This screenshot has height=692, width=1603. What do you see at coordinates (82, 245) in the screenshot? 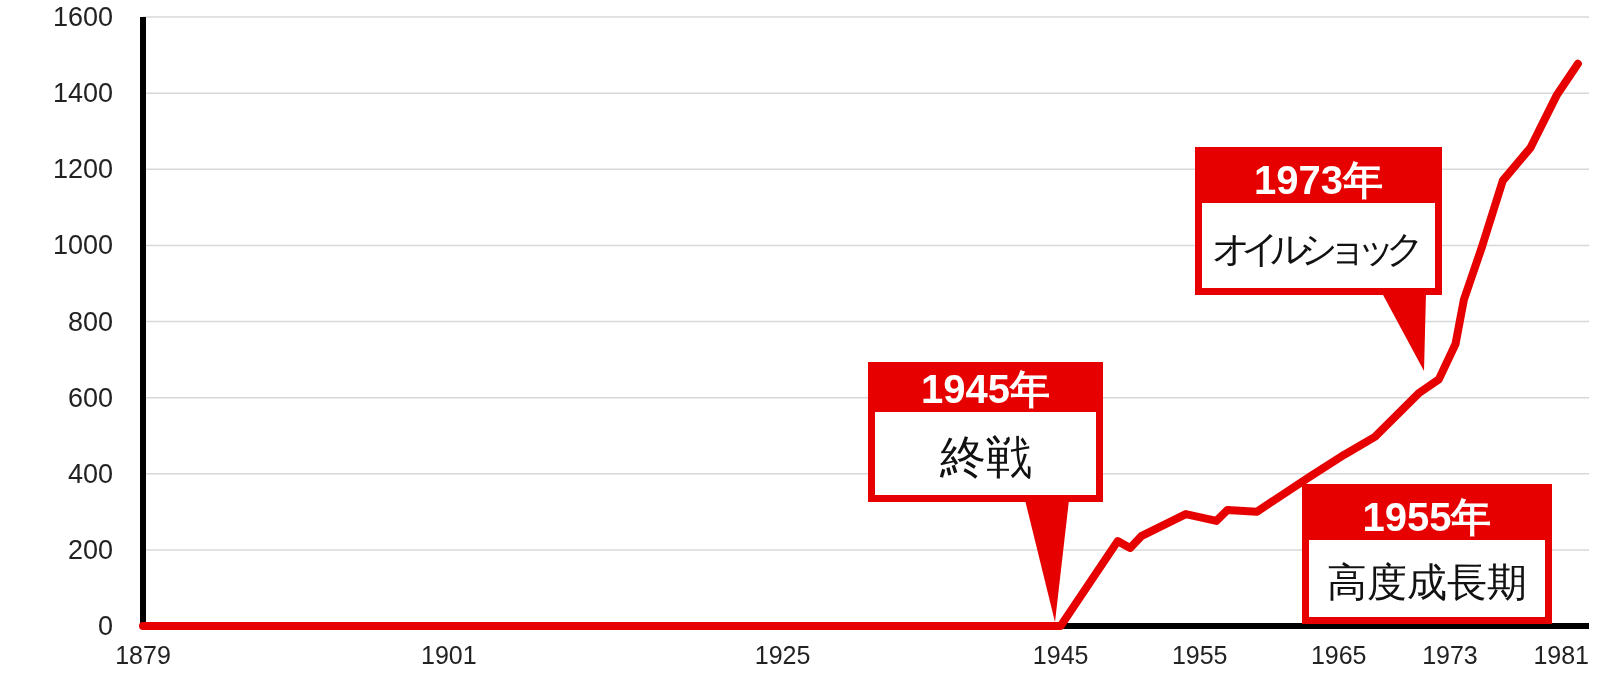
I see `y-tick-label: 1000` at bounding box center [82, 245].